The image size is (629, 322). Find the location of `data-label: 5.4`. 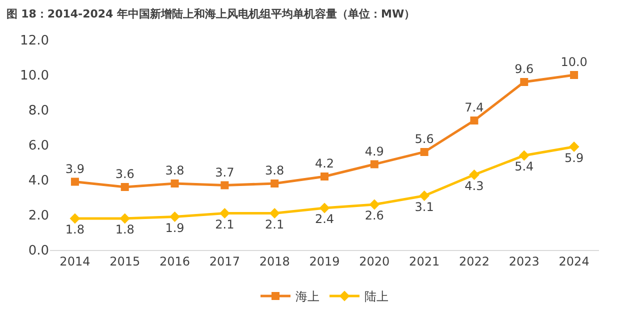

data-label: 5.4 is located at coordinates (524, 167).